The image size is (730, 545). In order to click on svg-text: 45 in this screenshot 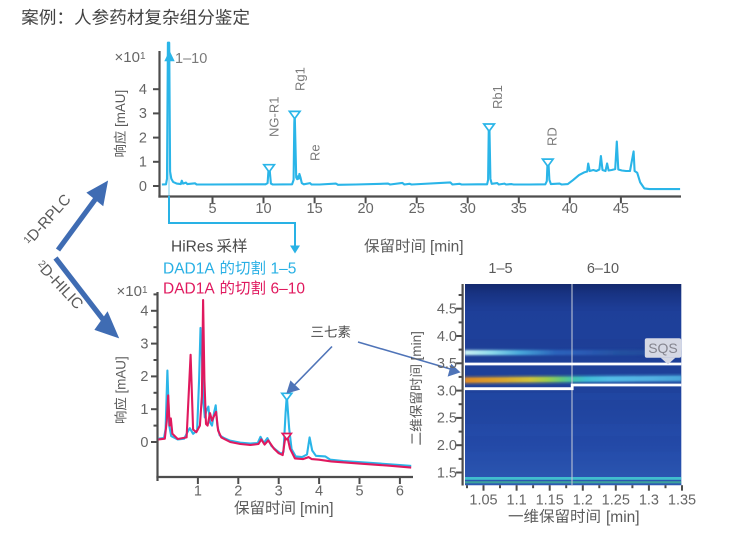, I will do `click(621, 209)`.